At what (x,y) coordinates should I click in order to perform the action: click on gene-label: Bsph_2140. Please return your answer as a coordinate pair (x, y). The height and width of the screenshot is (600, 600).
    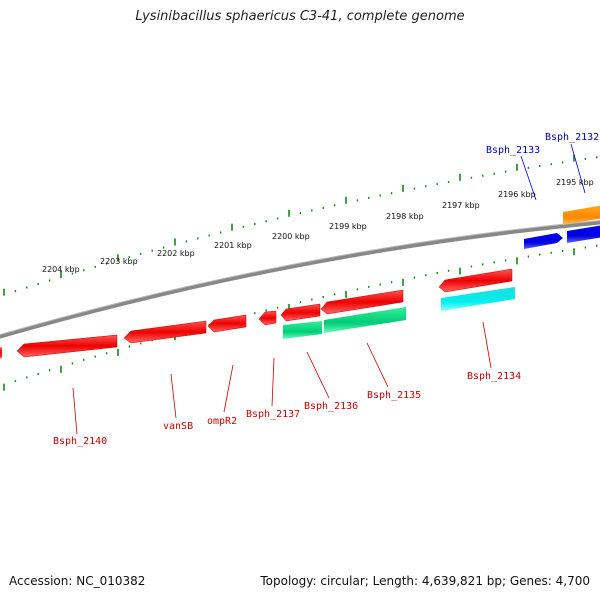
    Looking at the image, I should click on (80, 441).